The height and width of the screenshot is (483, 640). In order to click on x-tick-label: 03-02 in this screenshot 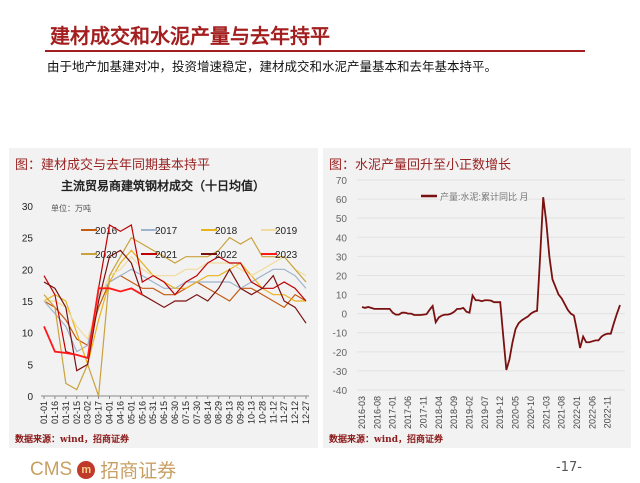, I will do `click(88, 412)`.